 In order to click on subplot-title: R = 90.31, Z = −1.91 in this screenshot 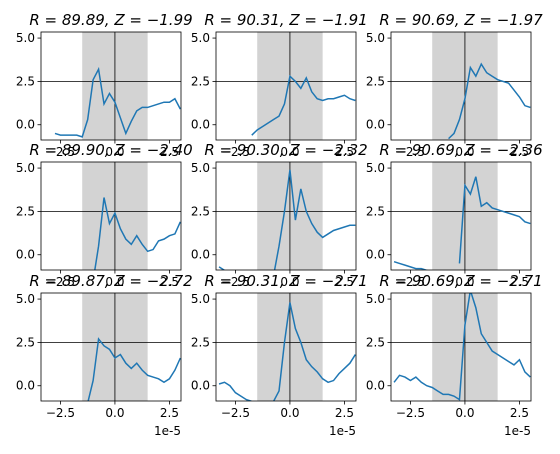, I will do `click(285, 20)`.